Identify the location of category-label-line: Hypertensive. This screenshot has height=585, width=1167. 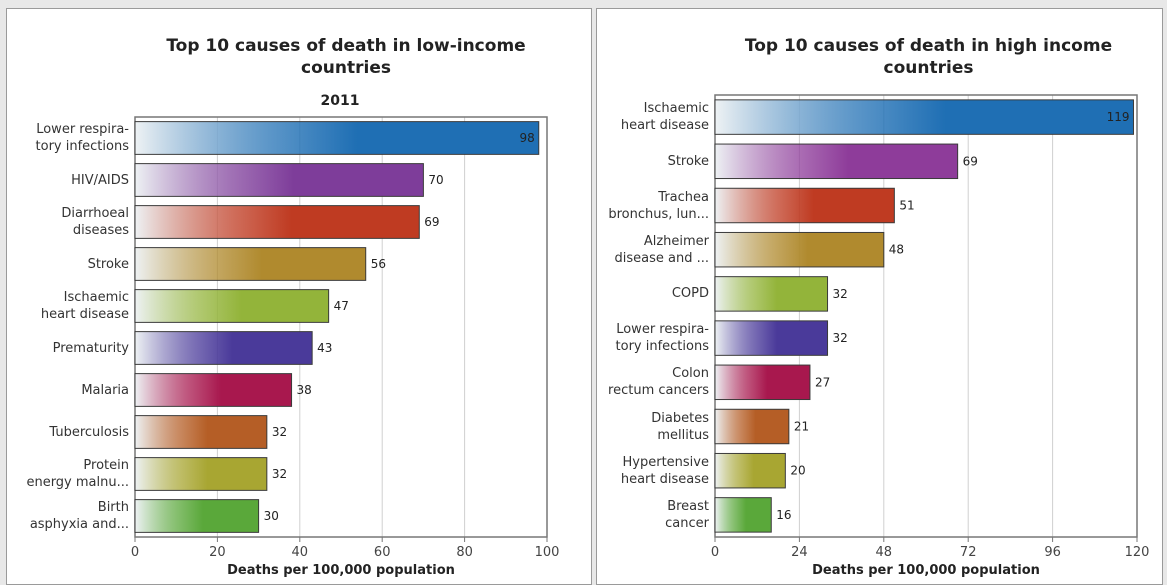
(665, 462).